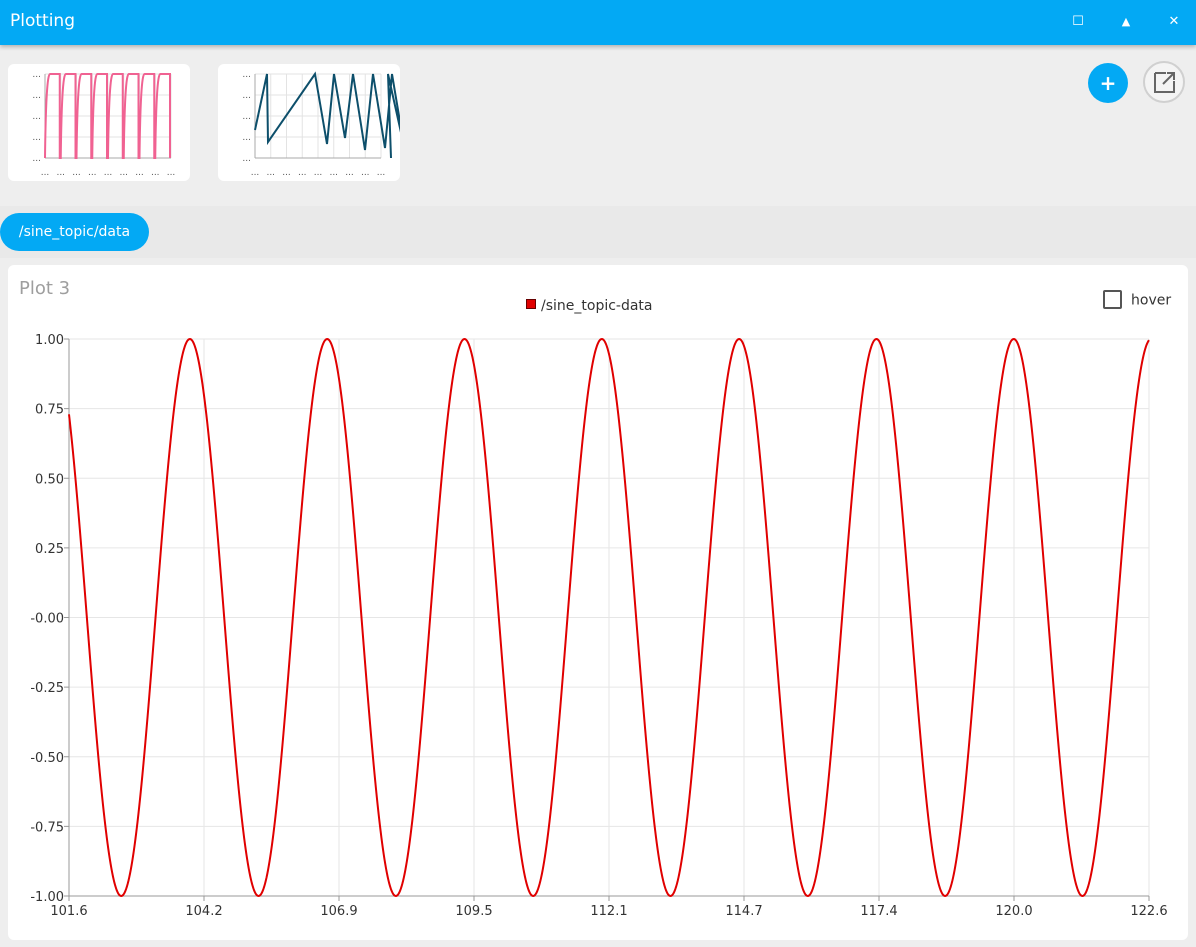 The image size is (1196, 947). What do you see at coordinates (1108, 83) in the screenshot?
I see `add-plot-button: +` at bounding box center [1108, 83].